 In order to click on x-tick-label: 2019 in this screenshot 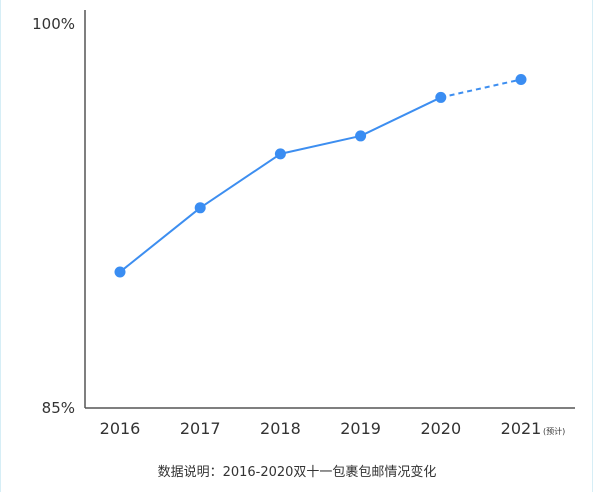, I will do `click(360, 428)`.